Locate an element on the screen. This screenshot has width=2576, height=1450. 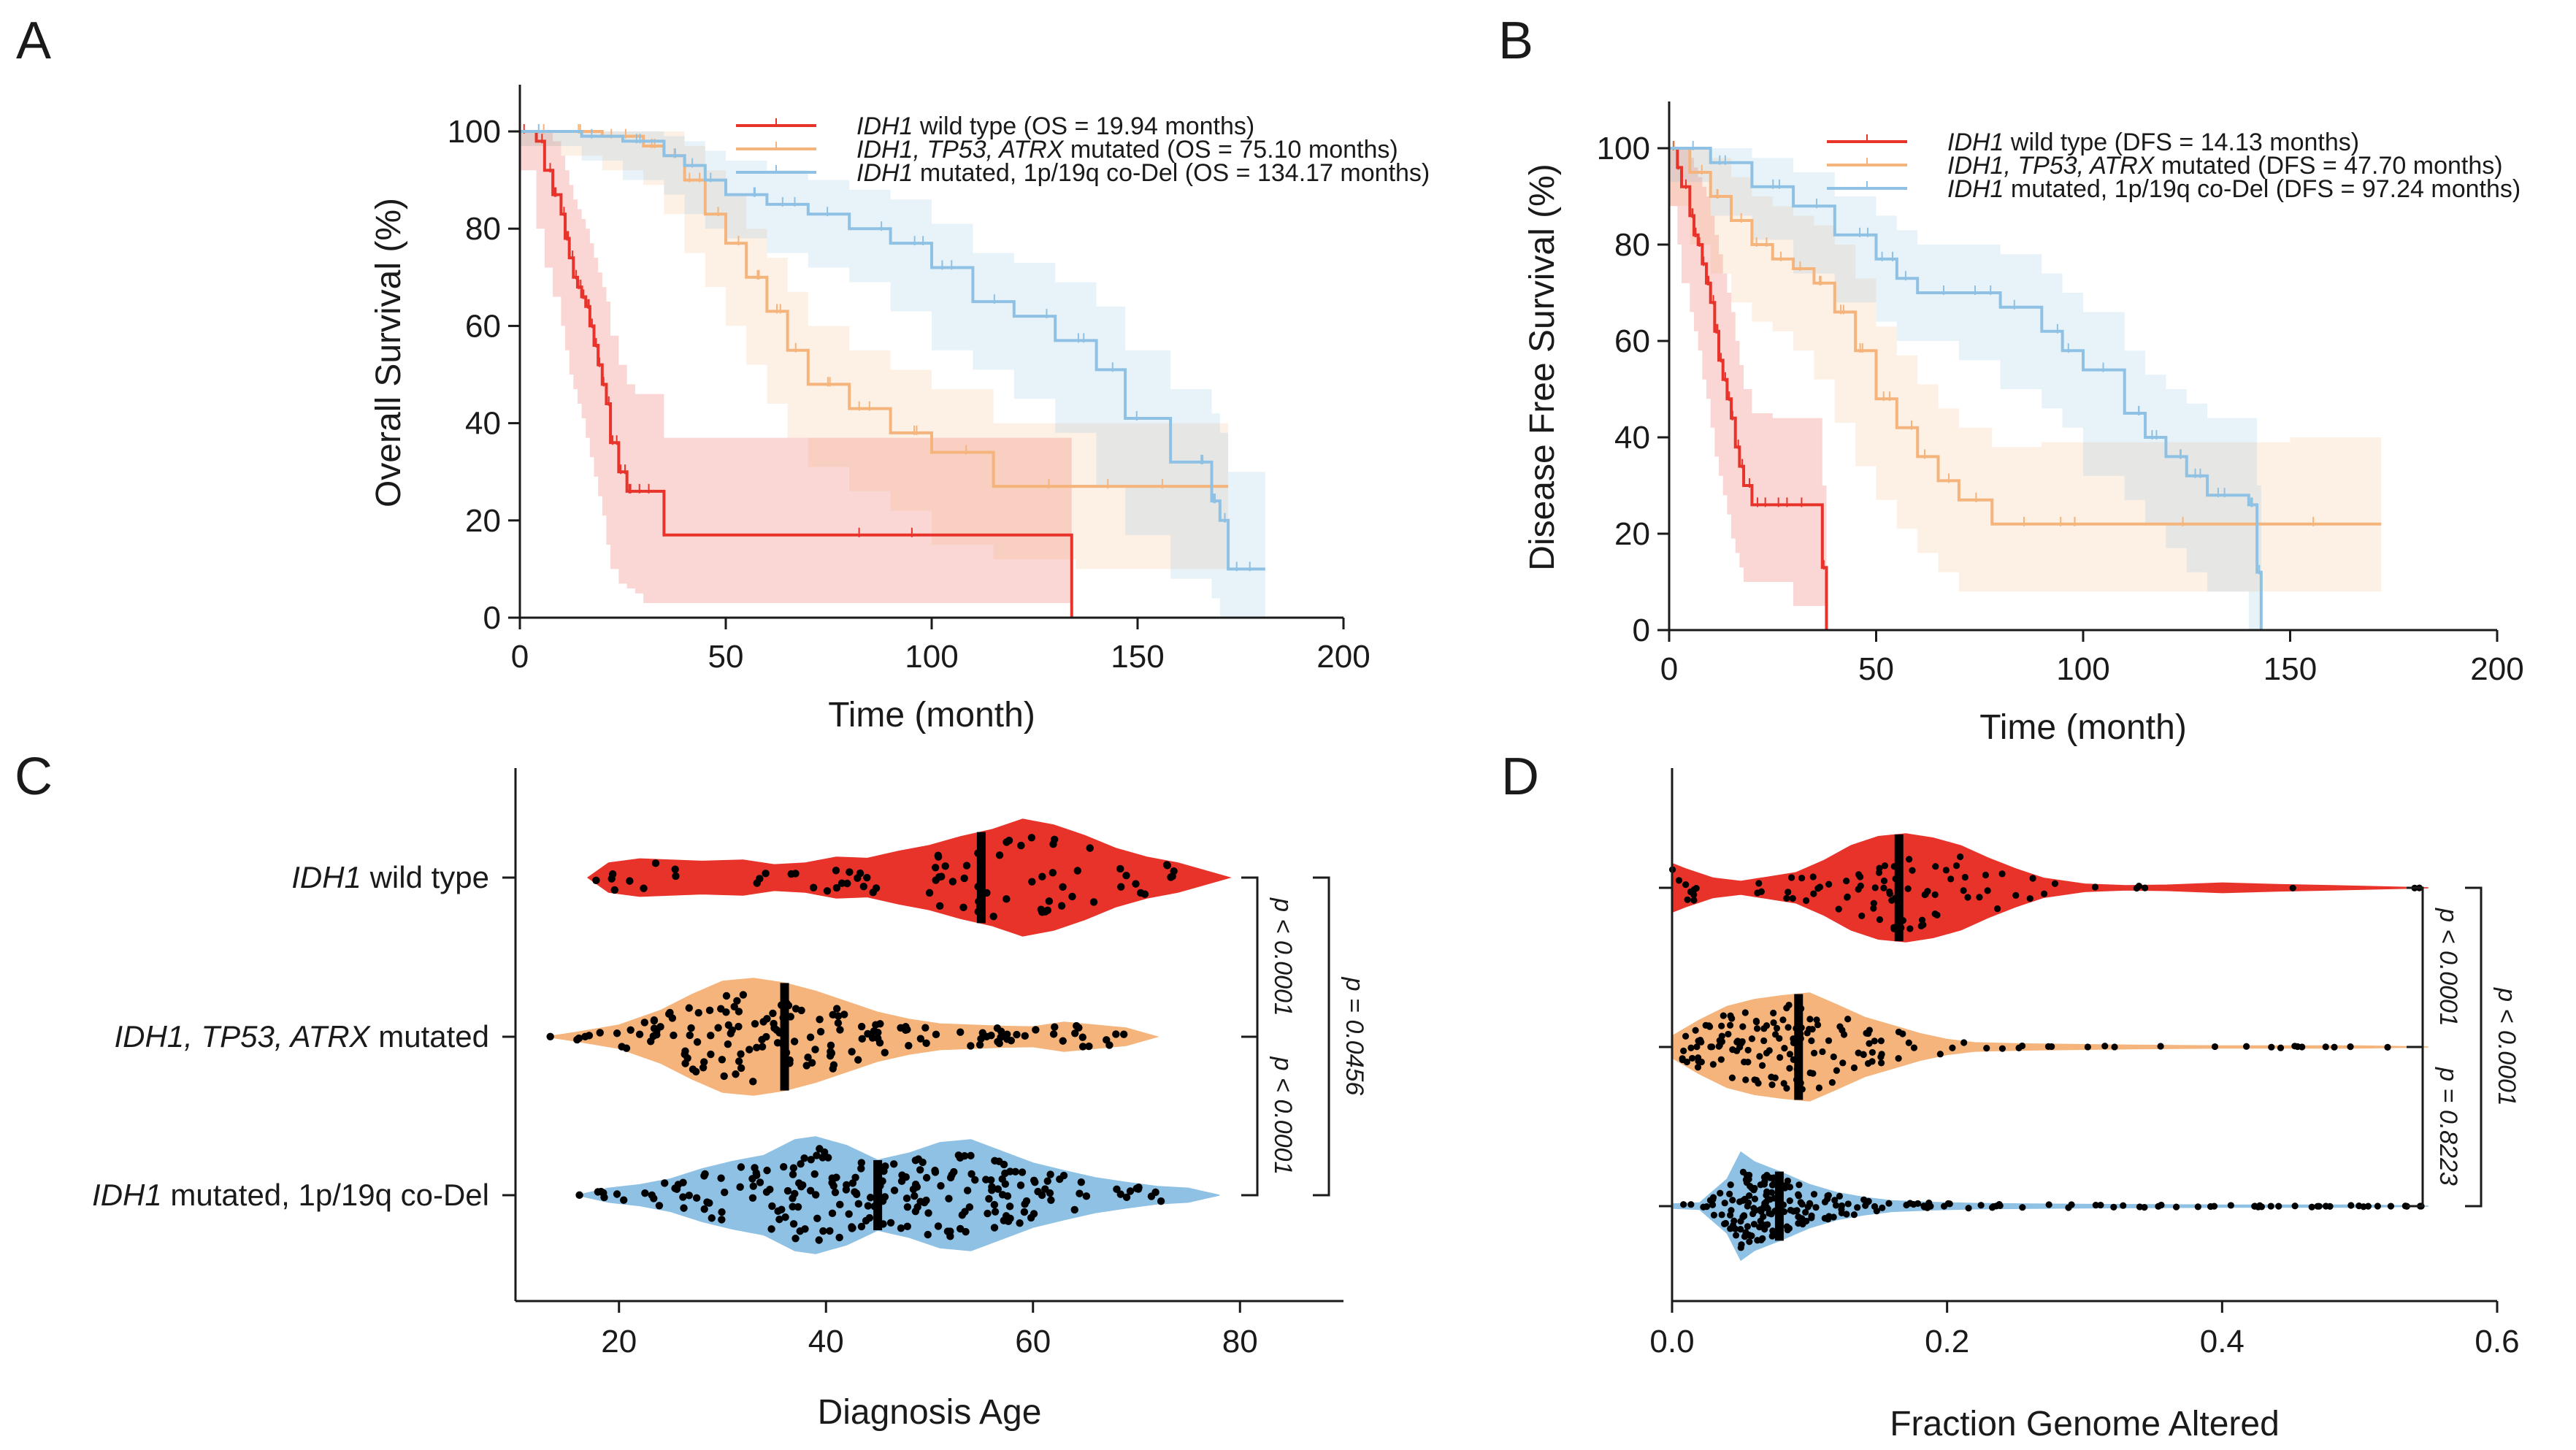
group-gene-names: IDH1 is located at coordinates (127, 1195).